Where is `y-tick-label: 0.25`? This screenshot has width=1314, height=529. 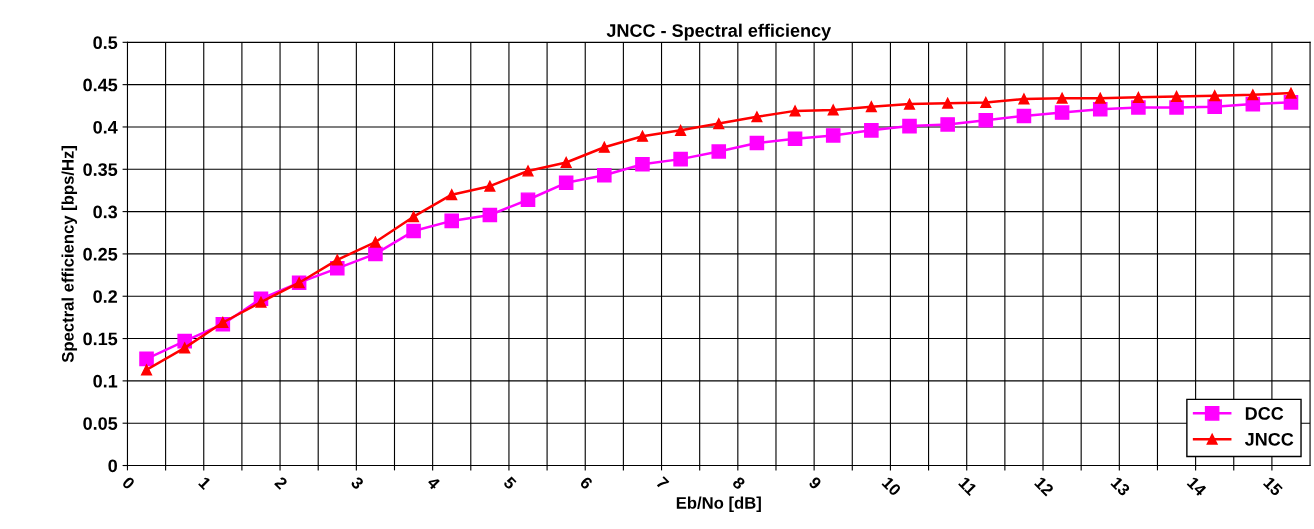 y-tick-label: 0.25 is located at coordinates (100, 254).